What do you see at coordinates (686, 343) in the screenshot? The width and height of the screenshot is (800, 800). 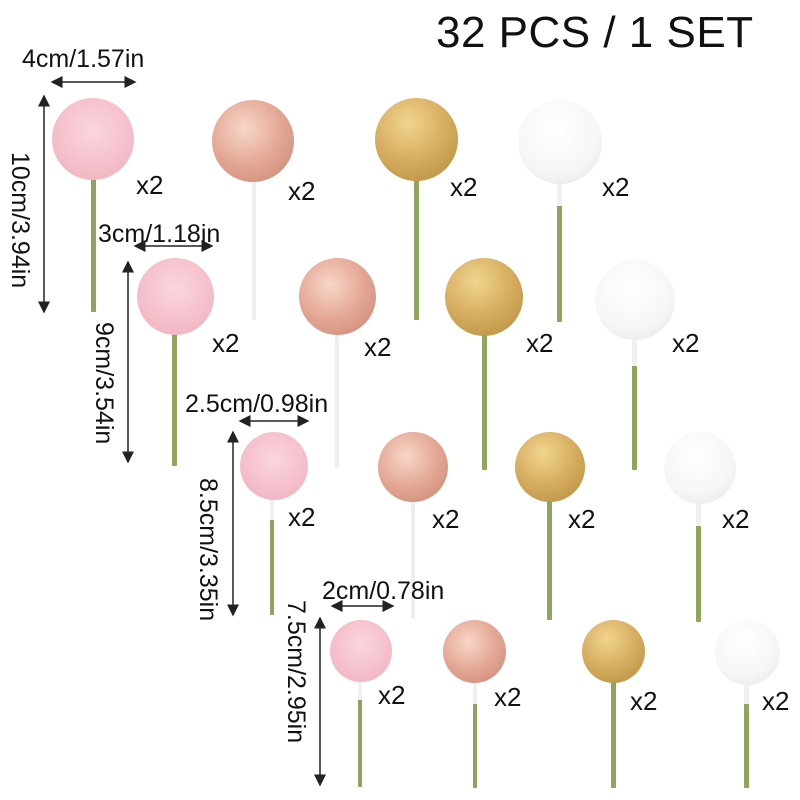 I see `qty-row2-white: x2` at bounding box center [686, 343].